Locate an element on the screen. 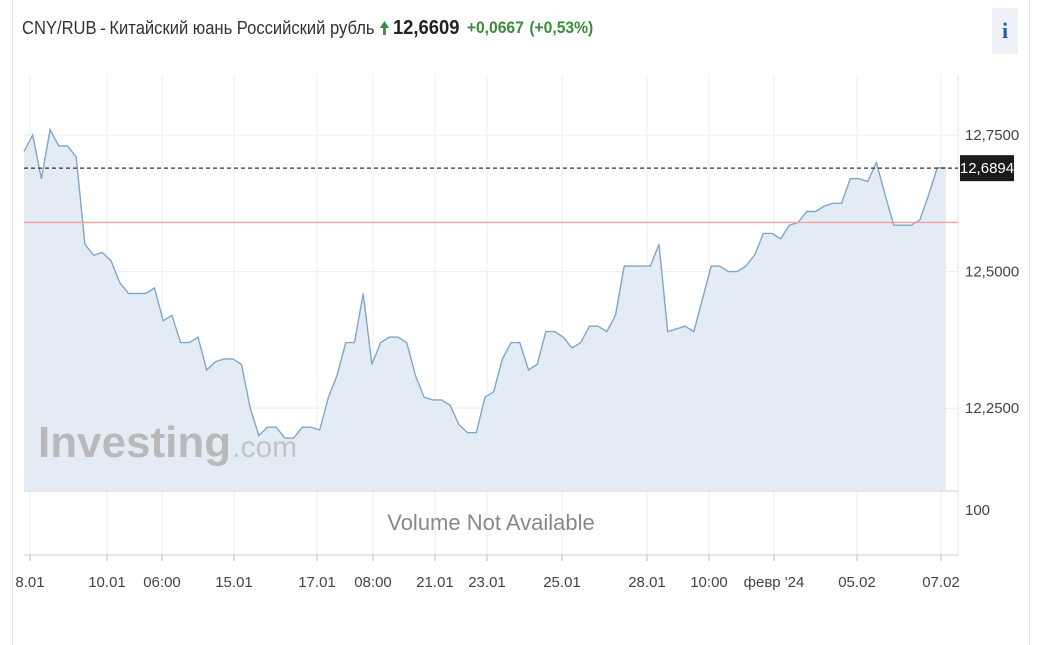 This screenshot has height=645, width=1038. watermark-main: Investing is located at coordinates (134, 442).